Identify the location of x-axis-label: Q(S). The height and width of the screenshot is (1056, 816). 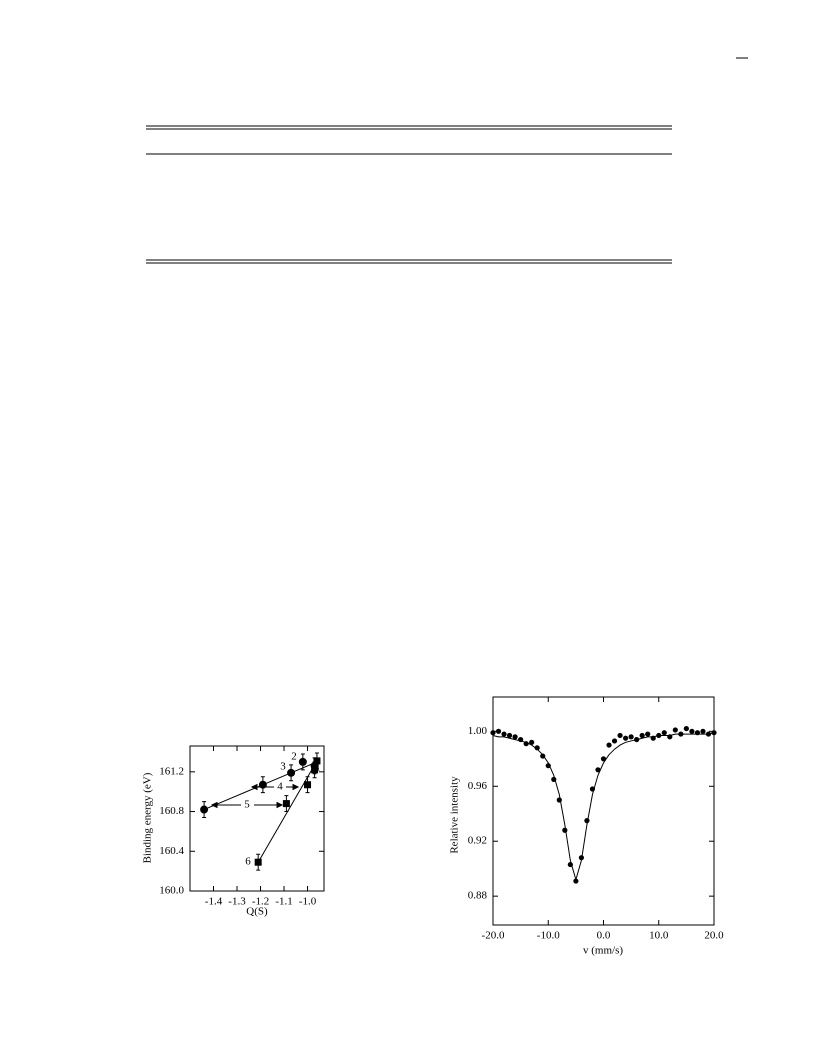
(257, 912).